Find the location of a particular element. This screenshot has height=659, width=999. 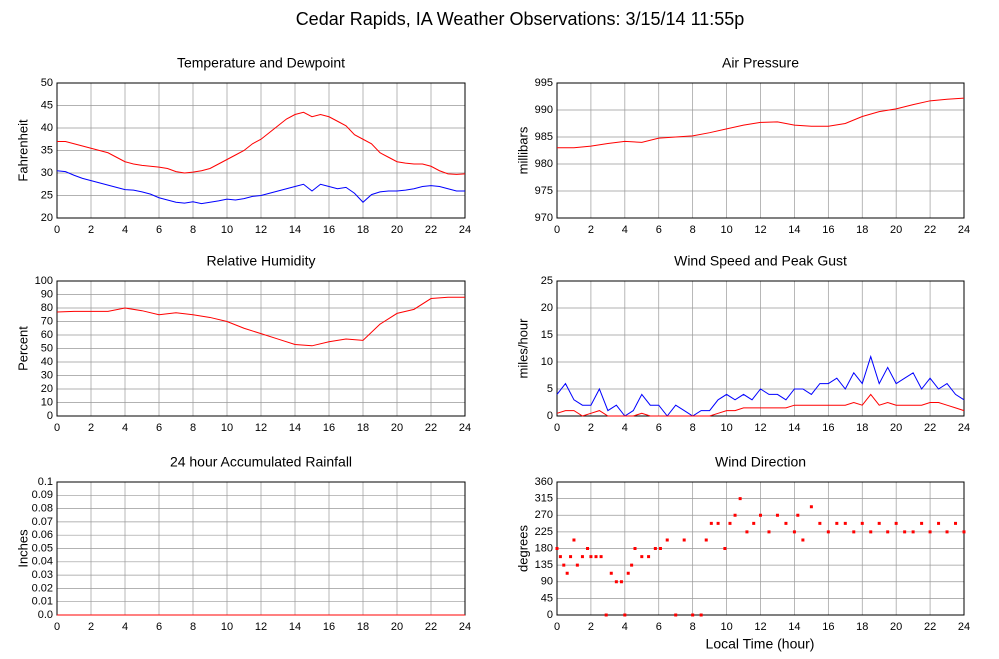

y-tick-label: 80 is located at coordinates (47, 308).